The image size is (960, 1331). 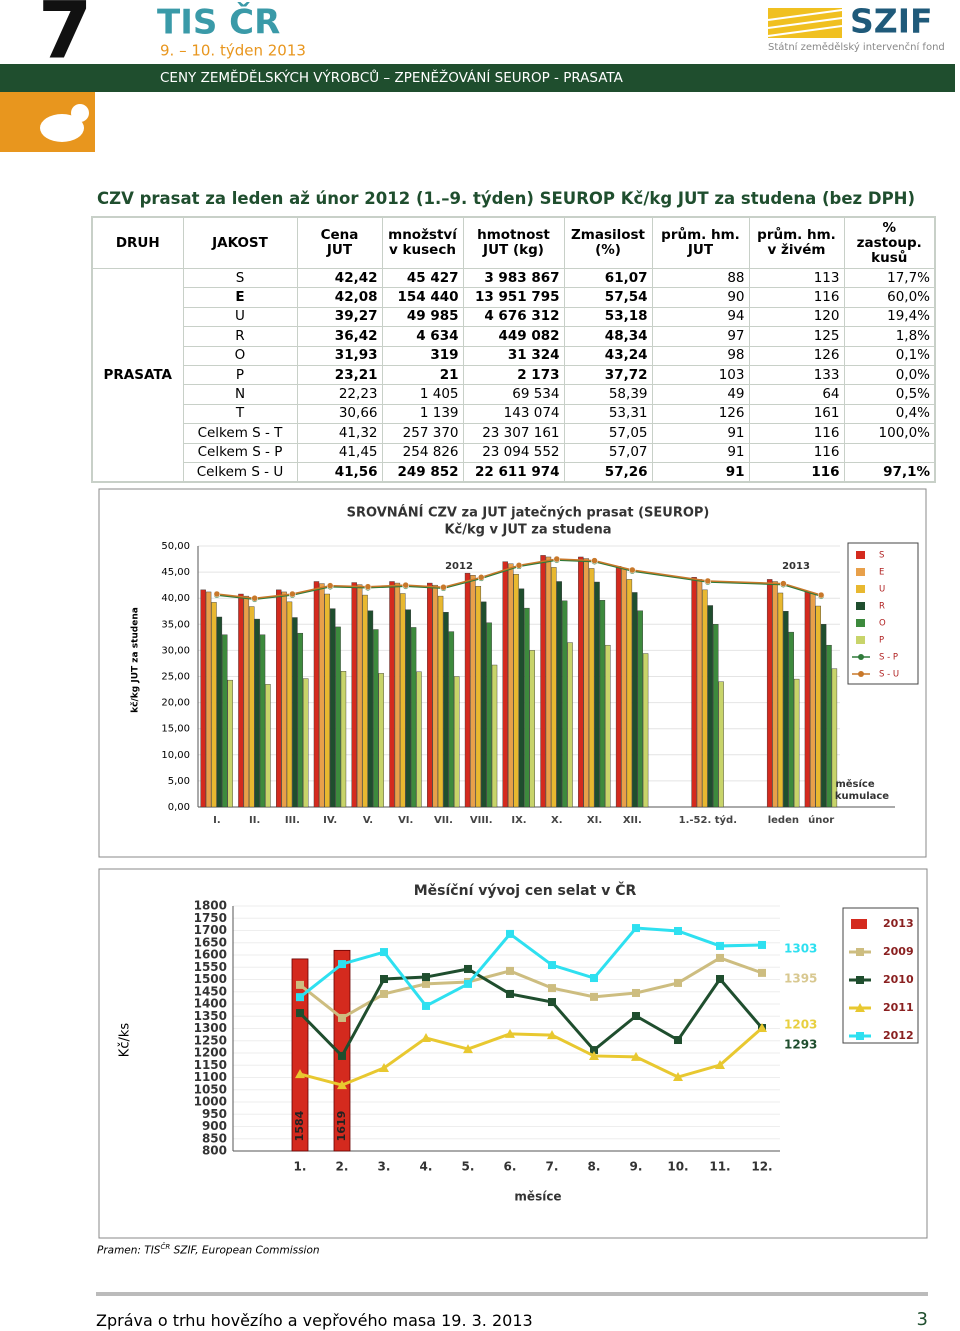 I want to click on legend-label: 2010, so click(x=898, y=979).